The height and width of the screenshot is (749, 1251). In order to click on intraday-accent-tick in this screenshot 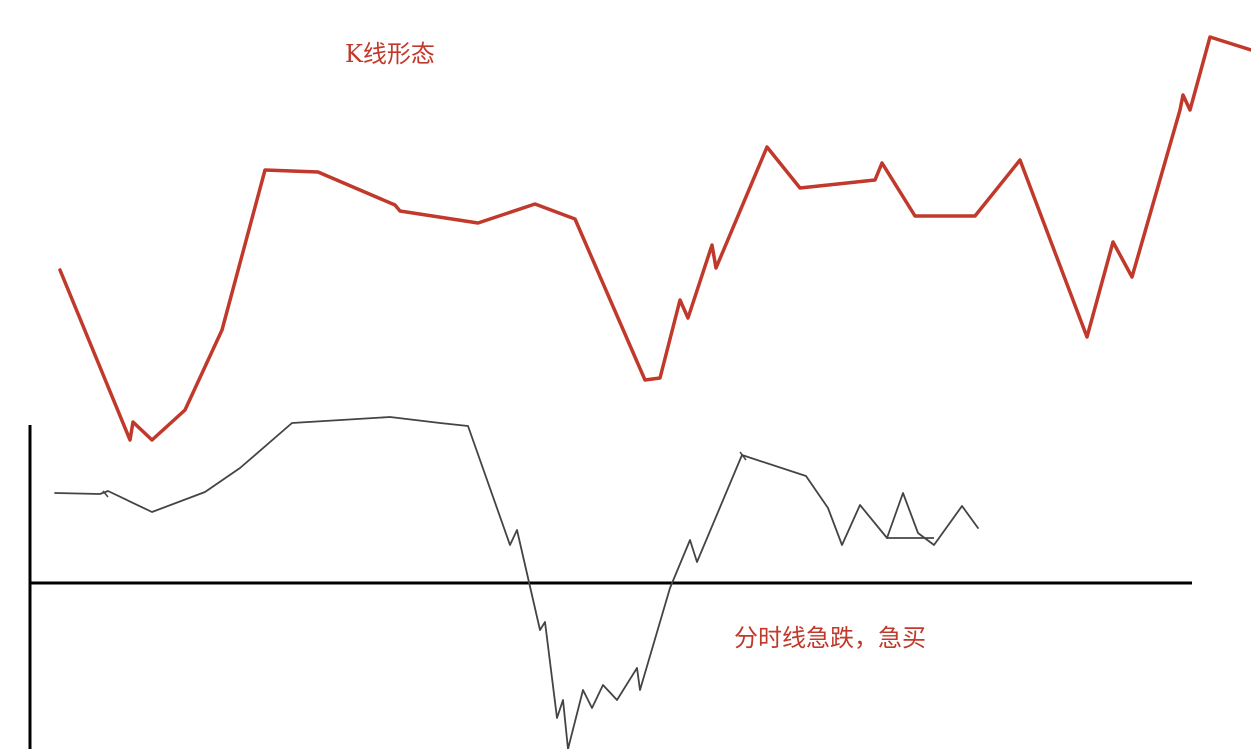, I will do `click(105, 494)`.